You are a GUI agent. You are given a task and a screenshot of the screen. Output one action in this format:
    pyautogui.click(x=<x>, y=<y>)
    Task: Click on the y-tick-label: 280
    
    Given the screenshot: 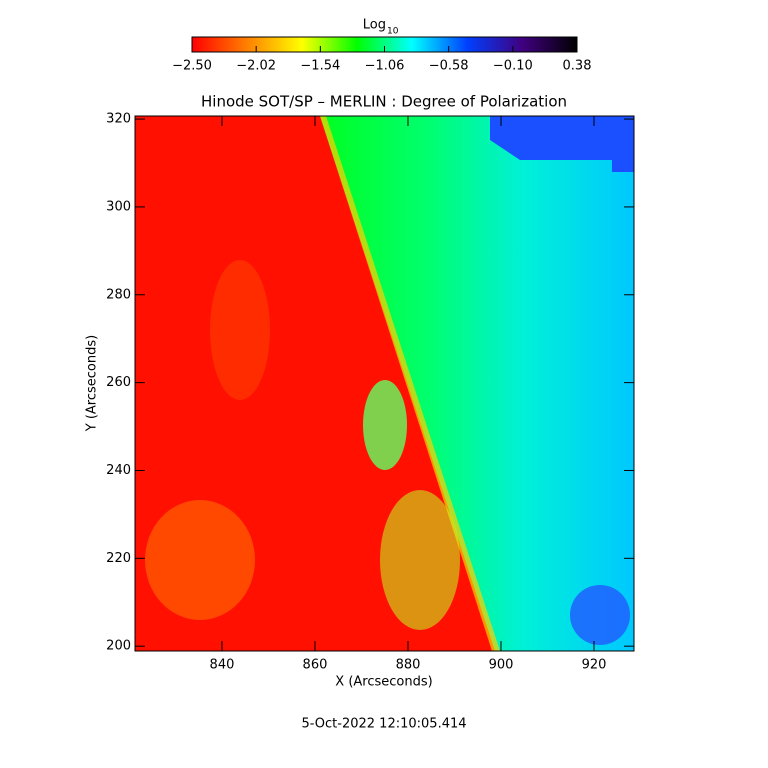 What is the action you would take?
    pyautogui.click(x=118, y=294)
    